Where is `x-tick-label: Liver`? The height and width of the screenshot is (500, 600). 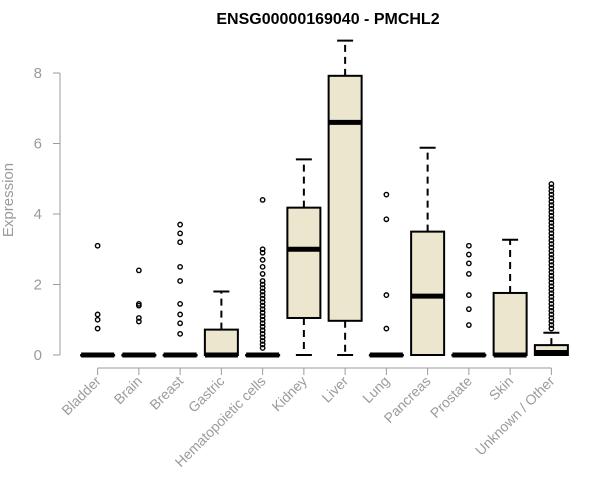 x-tick-label: Liver is located at coordinates (334, 389).